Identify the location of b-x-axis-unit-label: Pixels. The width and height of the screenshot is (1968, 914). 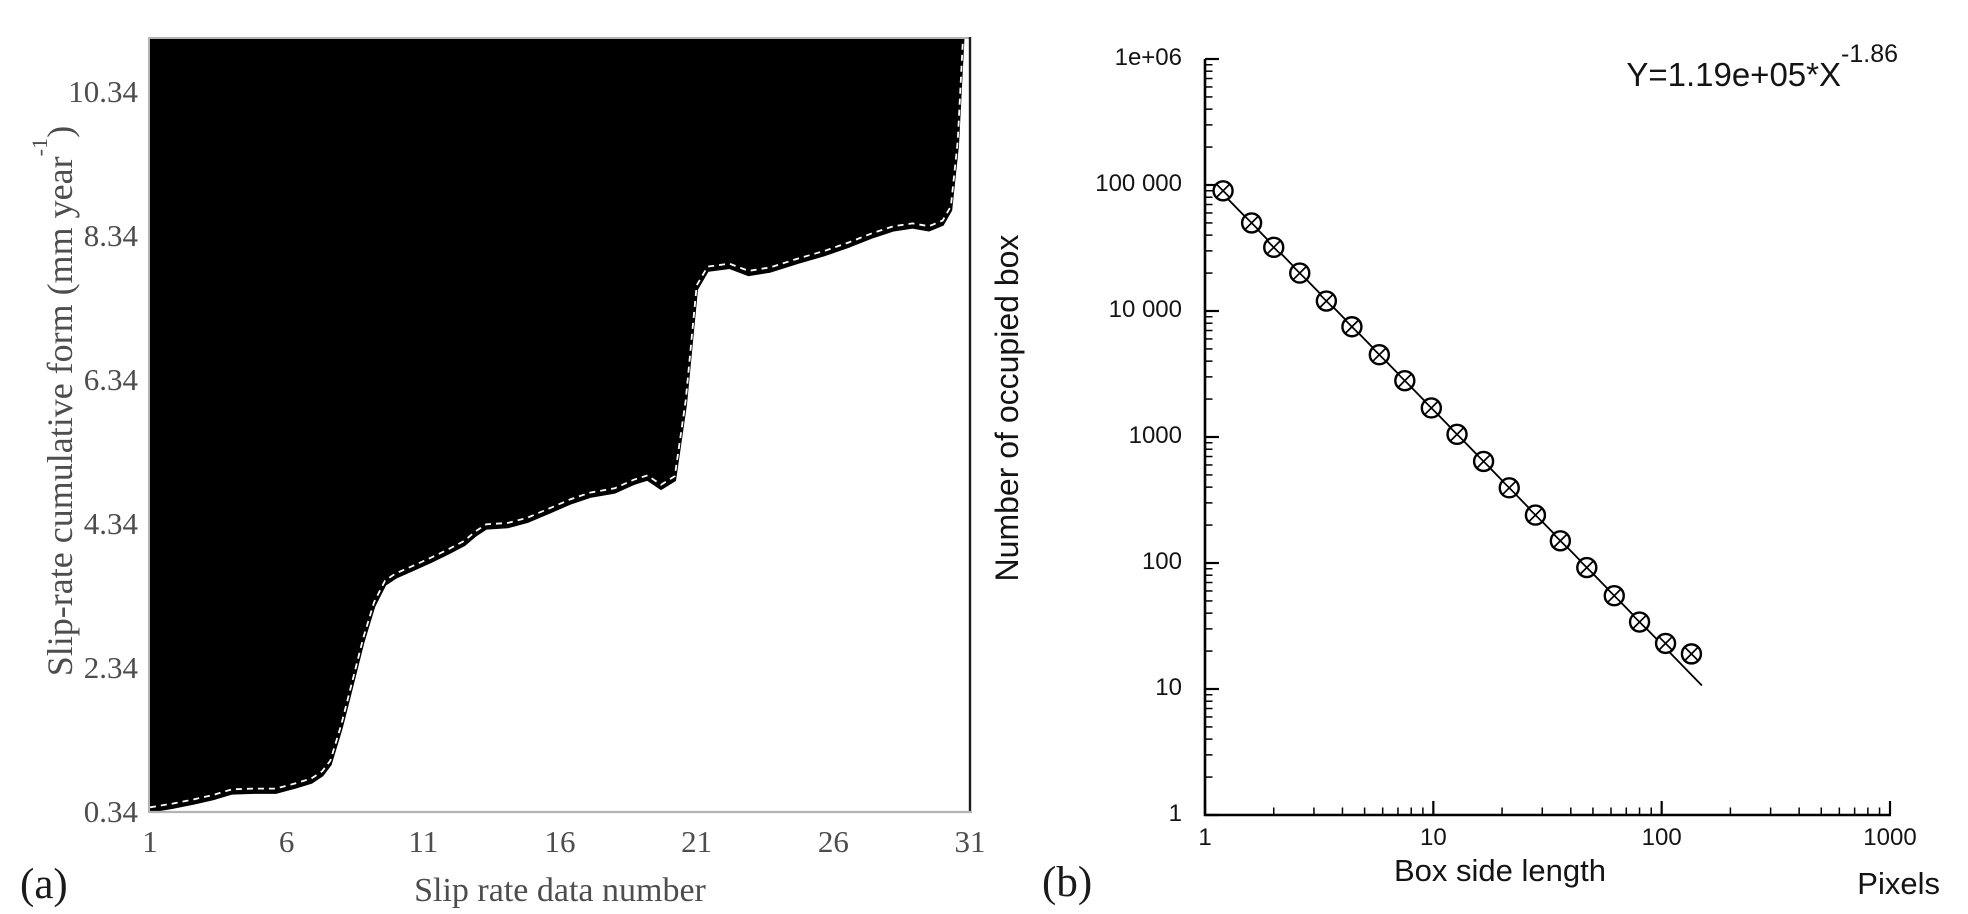
(1898, 883).